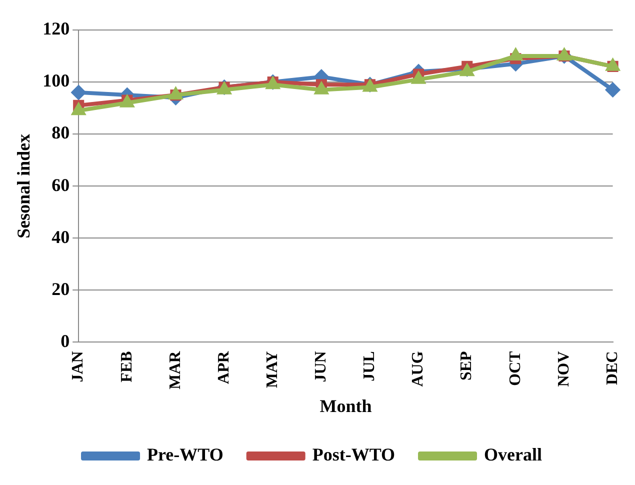  What do you see at coordinates (321, 366) in the screenshot?
I see `x-tick-label: JUN` at bounding box center [321, 366].